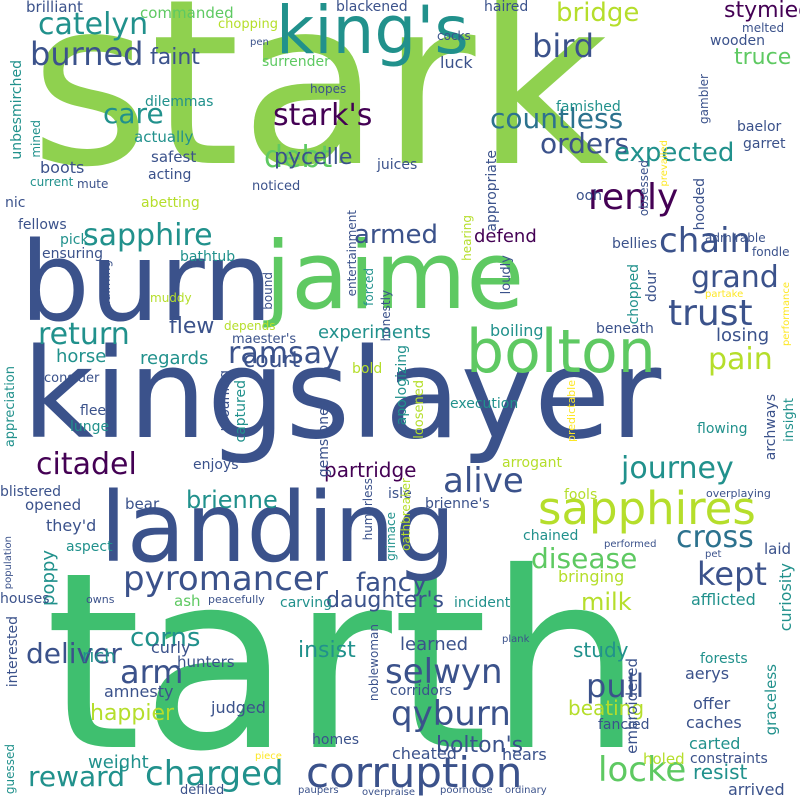  Describe the element at coordinates (89, 547) in the screenshot. I see `word-aspect: aspect` at that location.